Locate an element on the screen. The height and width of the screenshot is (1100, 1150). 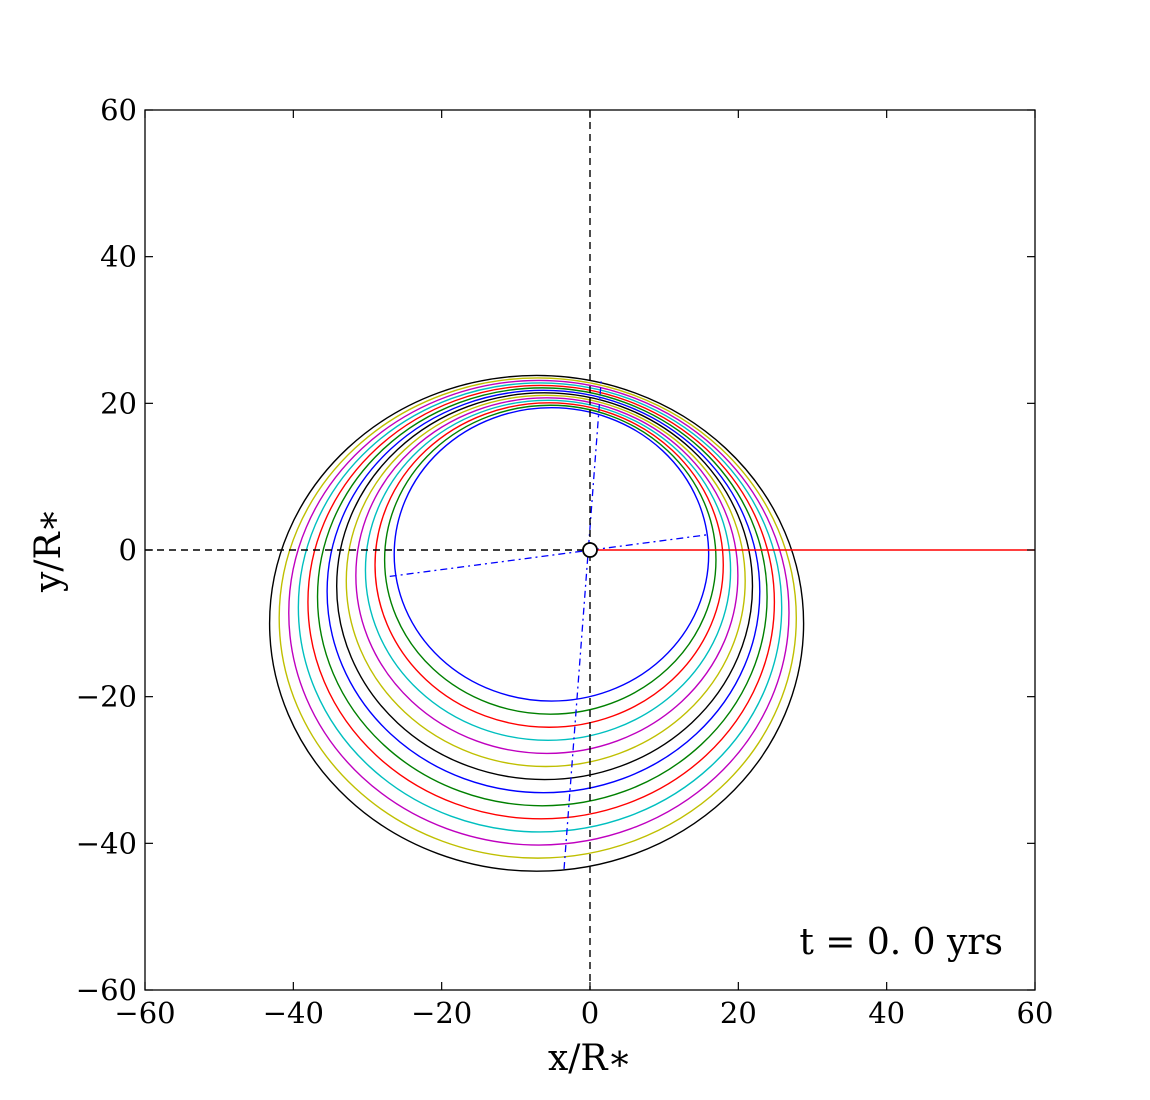
y-tick-label: 40 is located at coordinates (118, 257).